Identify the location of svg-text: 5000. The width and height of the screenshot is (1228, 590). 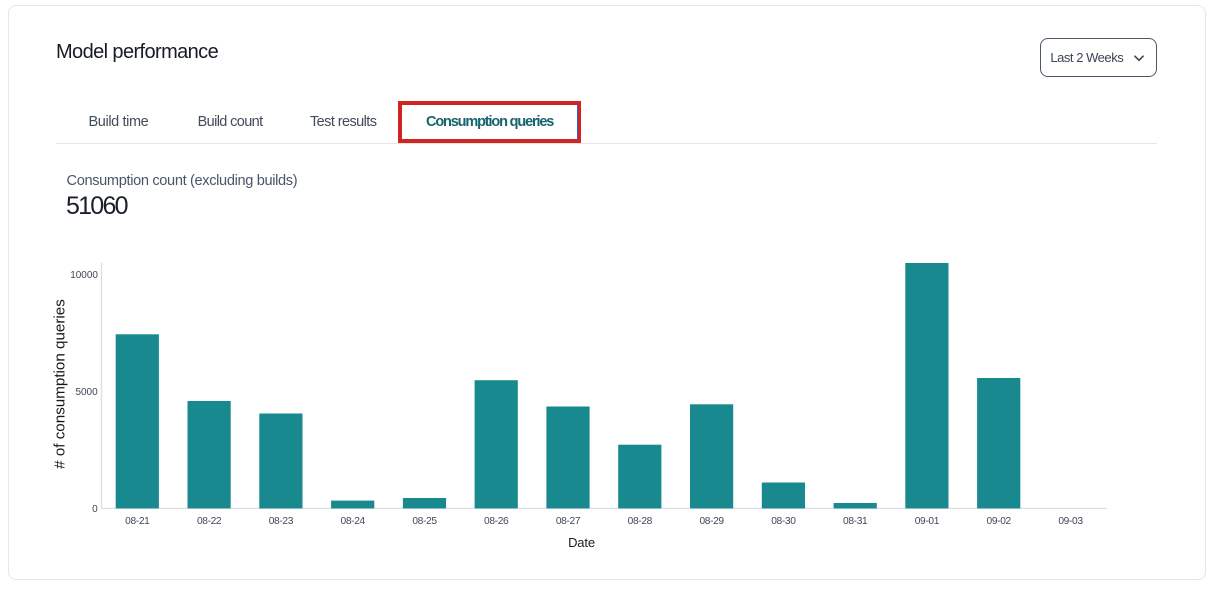
(86, 392).